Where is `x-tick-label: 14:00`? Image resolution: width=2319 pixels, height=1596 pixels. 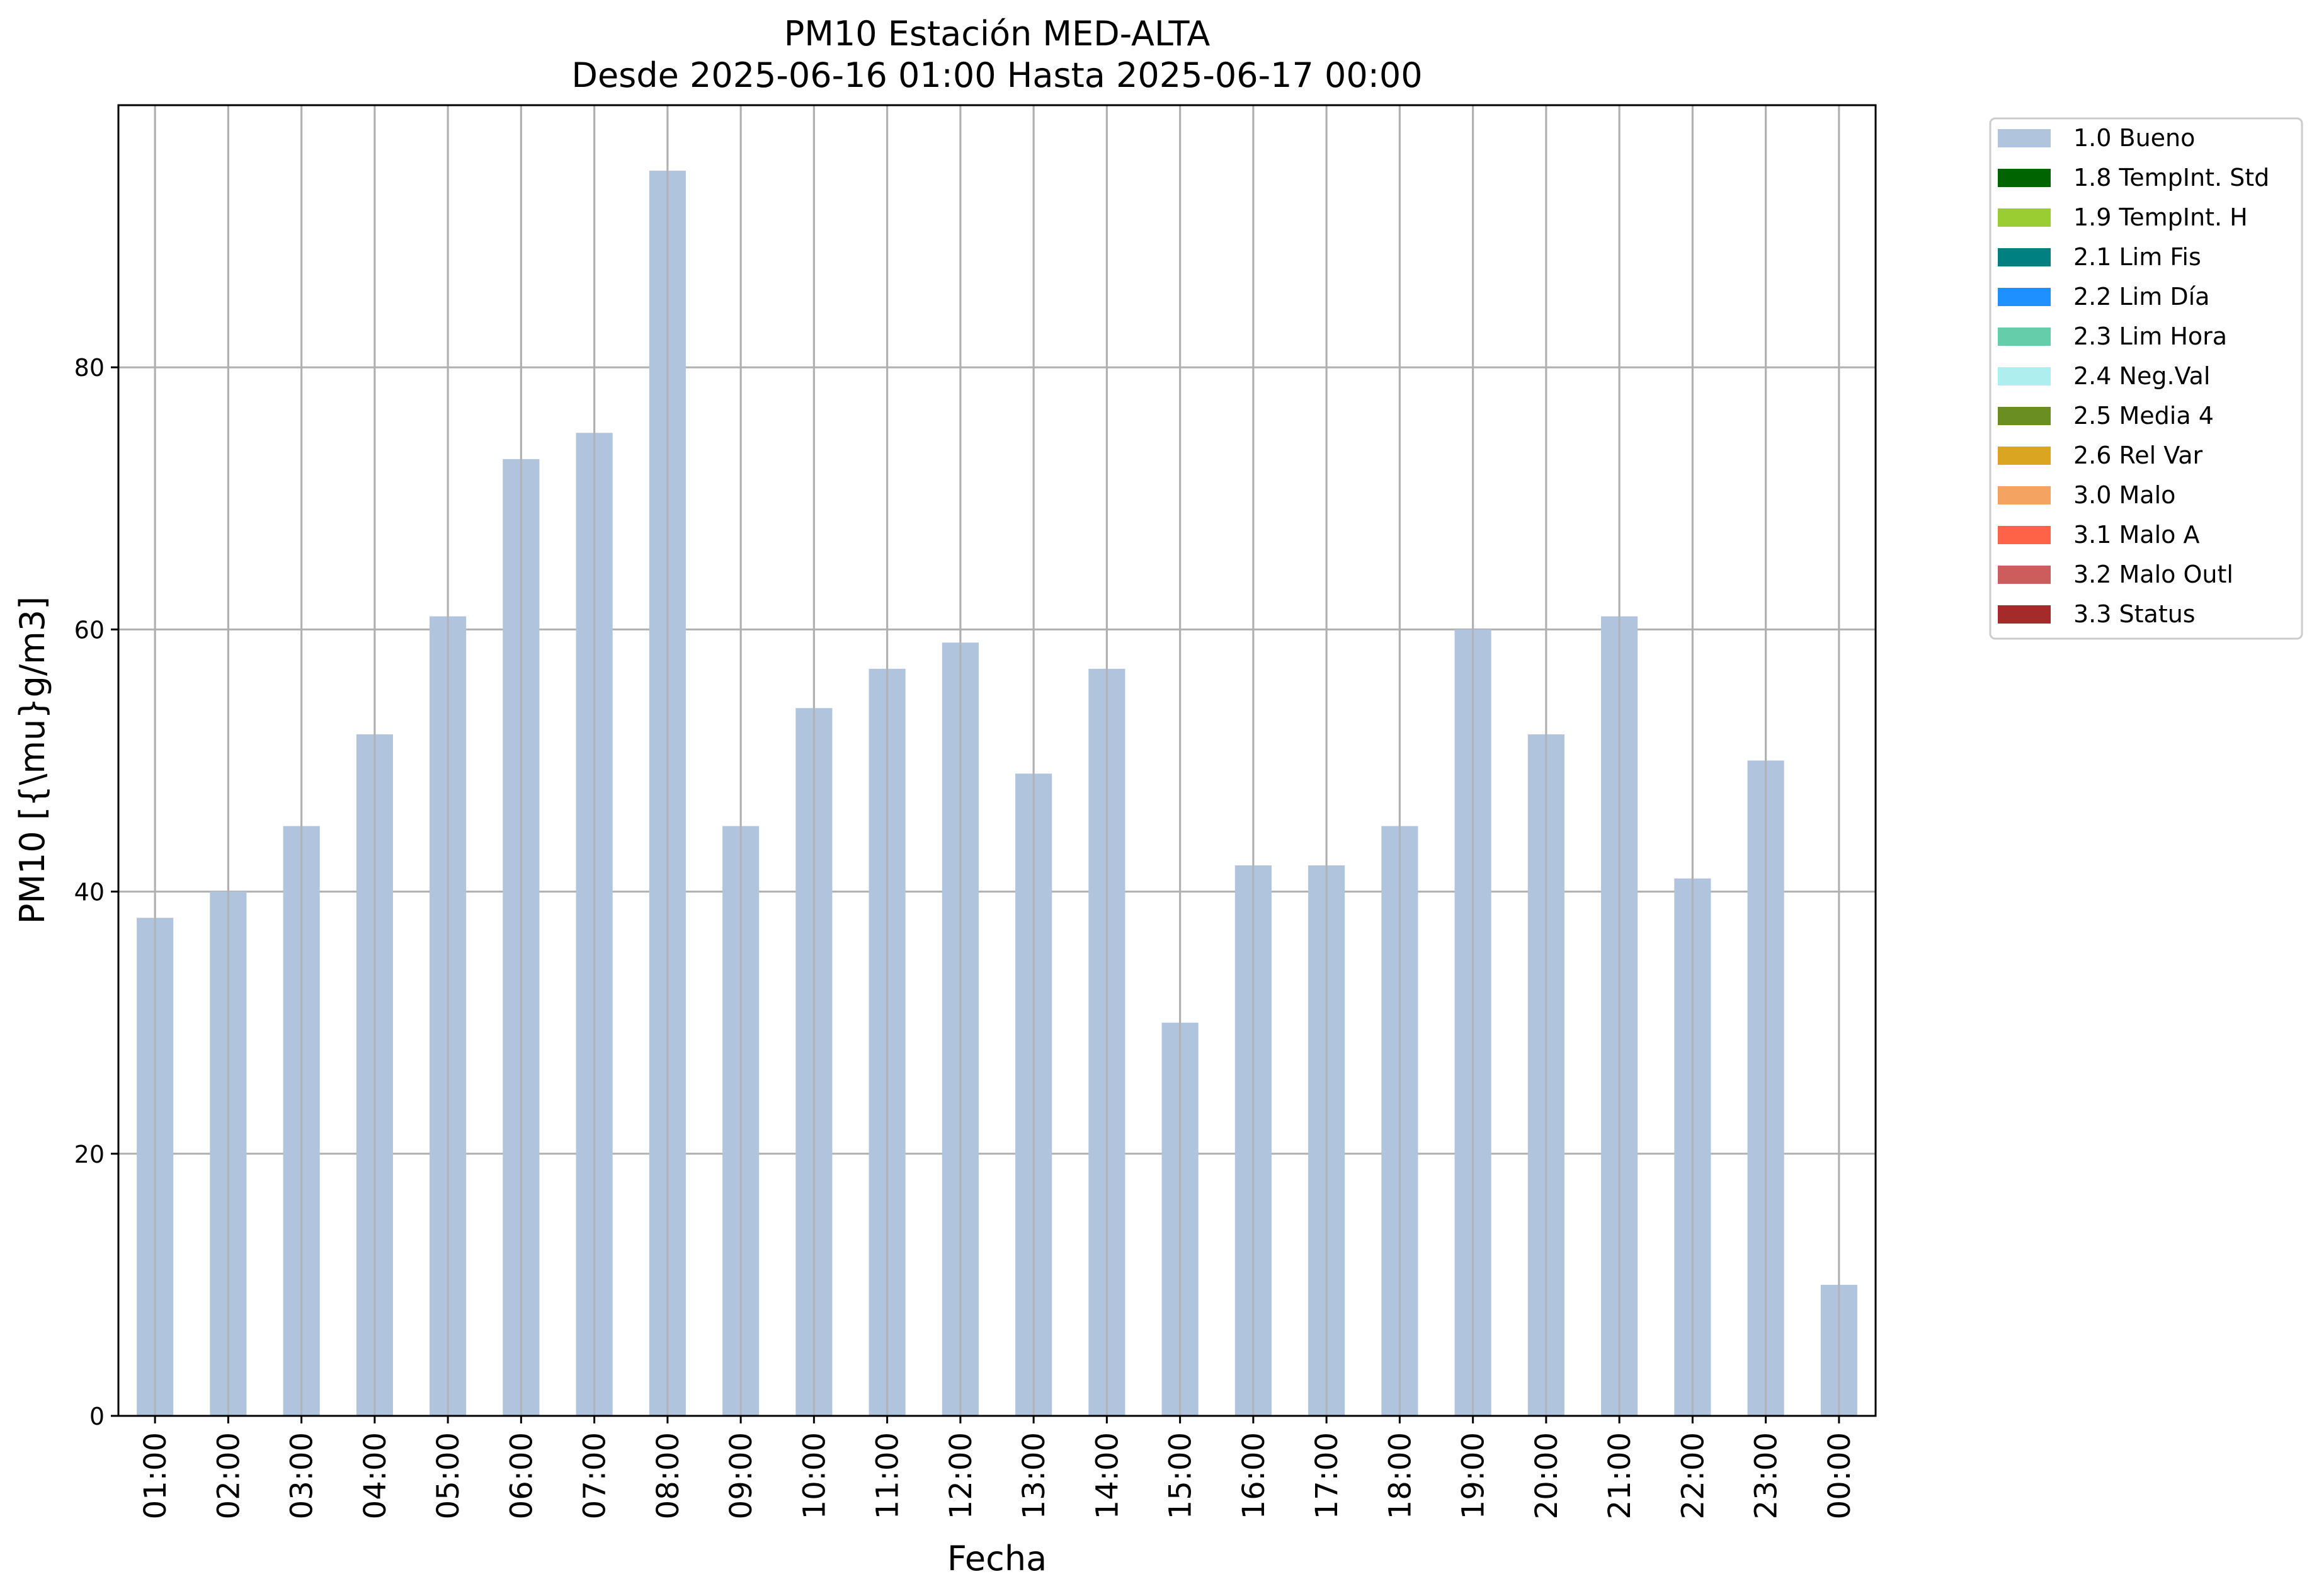 x-tick-label: 14:00 is located at coordinates (1107, 1475).